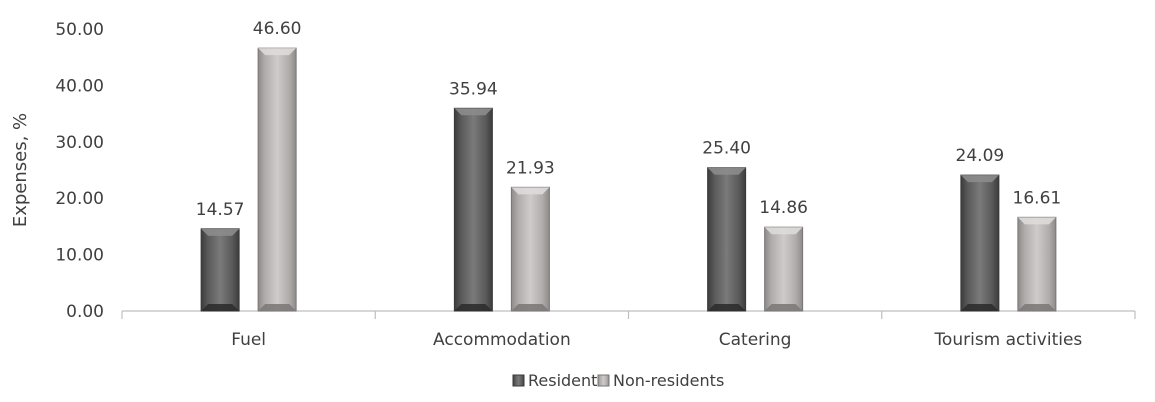 Image resolution: width=1155 pixels, height=402 pixels. What do you see at coordinates (248, 340) in the screenshot?
I see `x-tick-label: Fuel` at bounding box center [248, 340].